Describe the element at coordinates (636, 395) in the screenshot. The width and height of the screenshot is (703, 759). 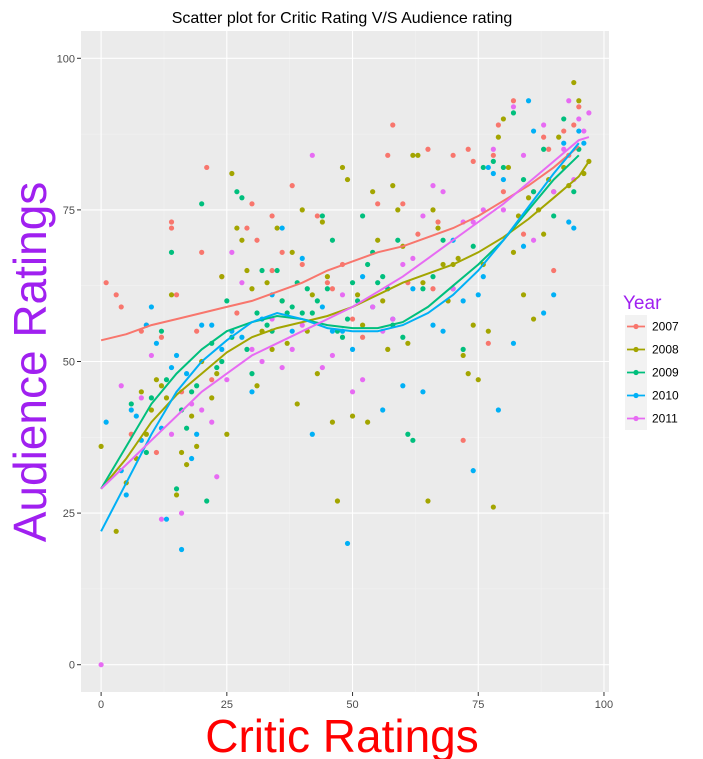
I see `legend-key-point-2010` at that location.